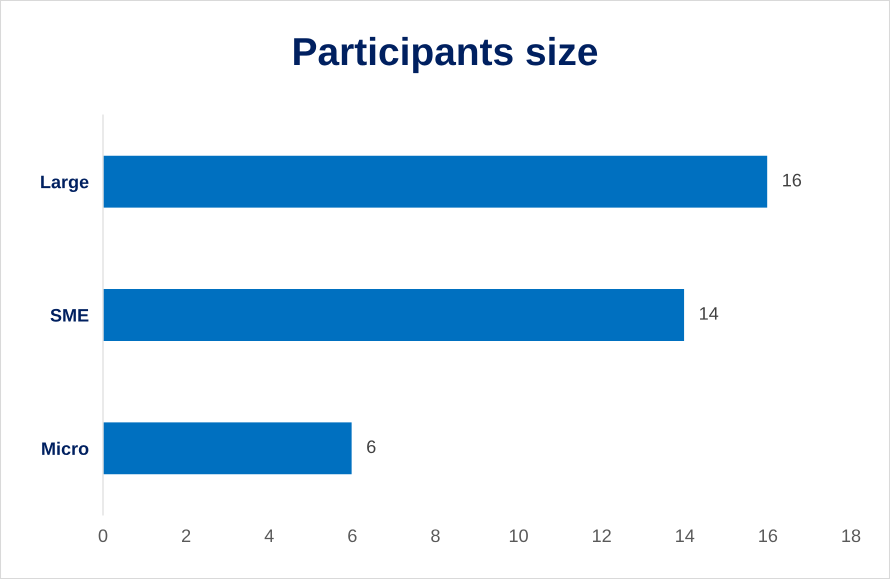  I want to click on x-tick-label: 18, so click(851, 535).